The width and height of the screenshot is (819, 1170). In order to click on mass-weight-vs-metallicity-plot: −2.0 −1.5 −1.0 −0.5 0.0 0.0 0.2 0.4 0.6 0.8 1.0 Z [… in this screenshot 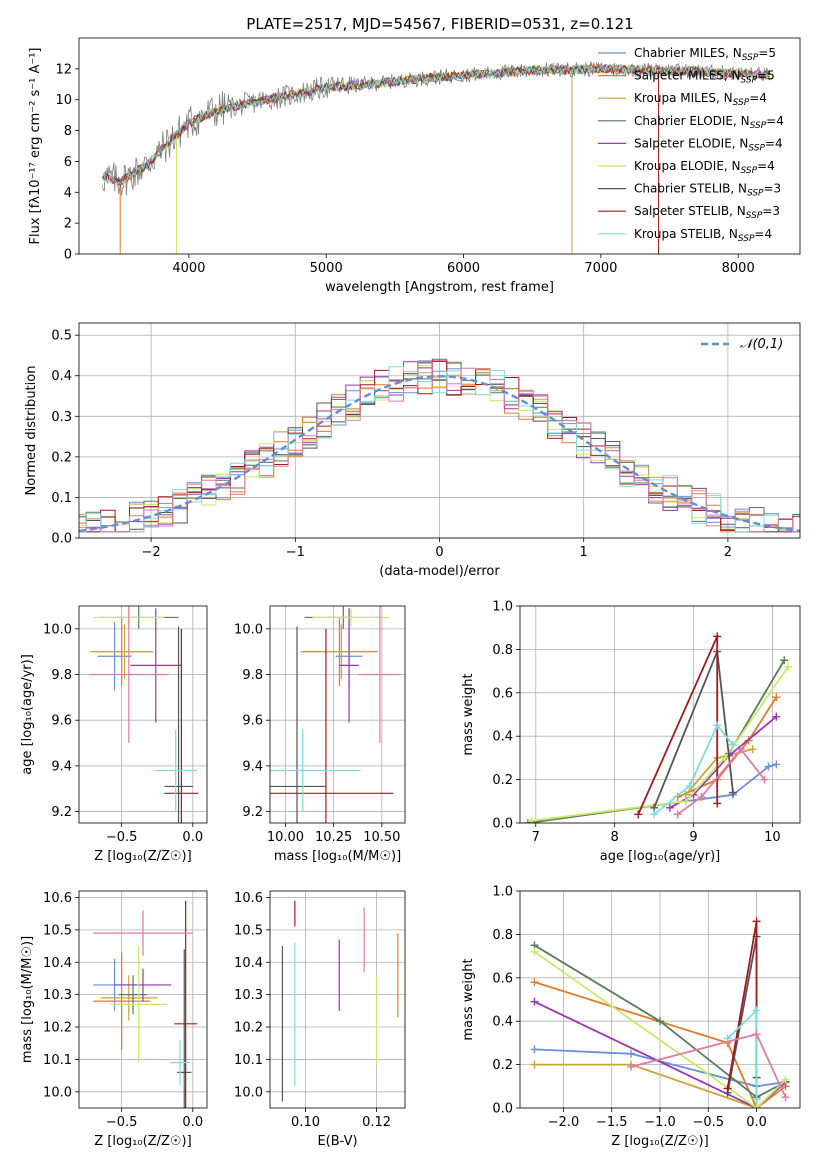, I will do `click(631, 1017)`.